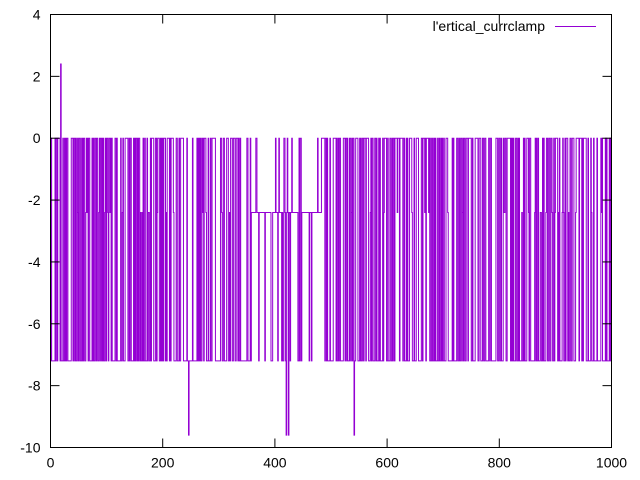 This screenshot has width=640, height=480. What do you see at coordinates (34, 200) in the screenshot?
I see `y-tick-label: -2` at bounding box center [34, 200].